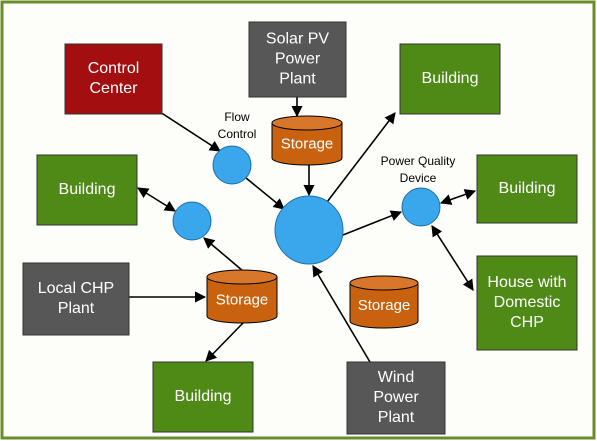 The image size is (597, 441). I want to click on node-box: Local CHP Plant, so click(76, 299).